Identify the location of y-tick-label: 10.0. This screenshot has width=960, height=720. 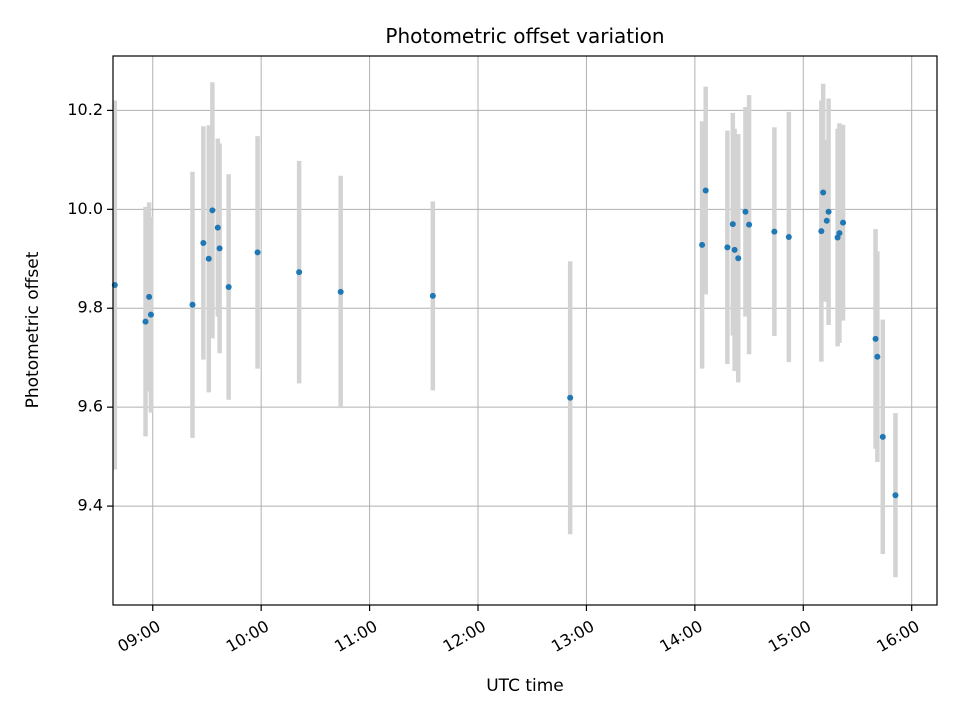
(85, 208).